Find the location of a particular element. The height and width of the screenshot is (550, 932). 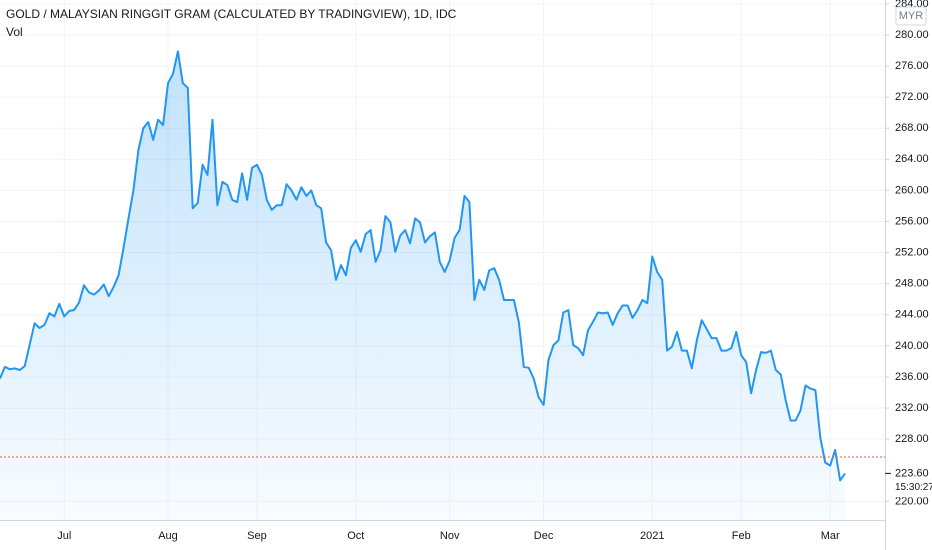

x-tick-label: Mar is located at coordinates (830, 536).